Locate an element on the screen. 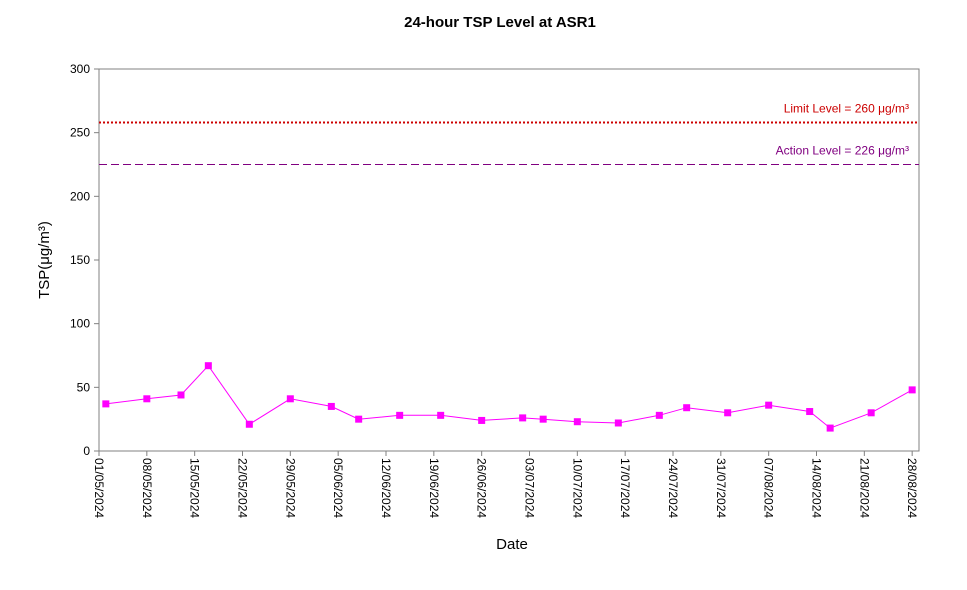 The width and height of the screenshot is (967, 590). y-tick-label: 100 is located at coordinates (80, 324).